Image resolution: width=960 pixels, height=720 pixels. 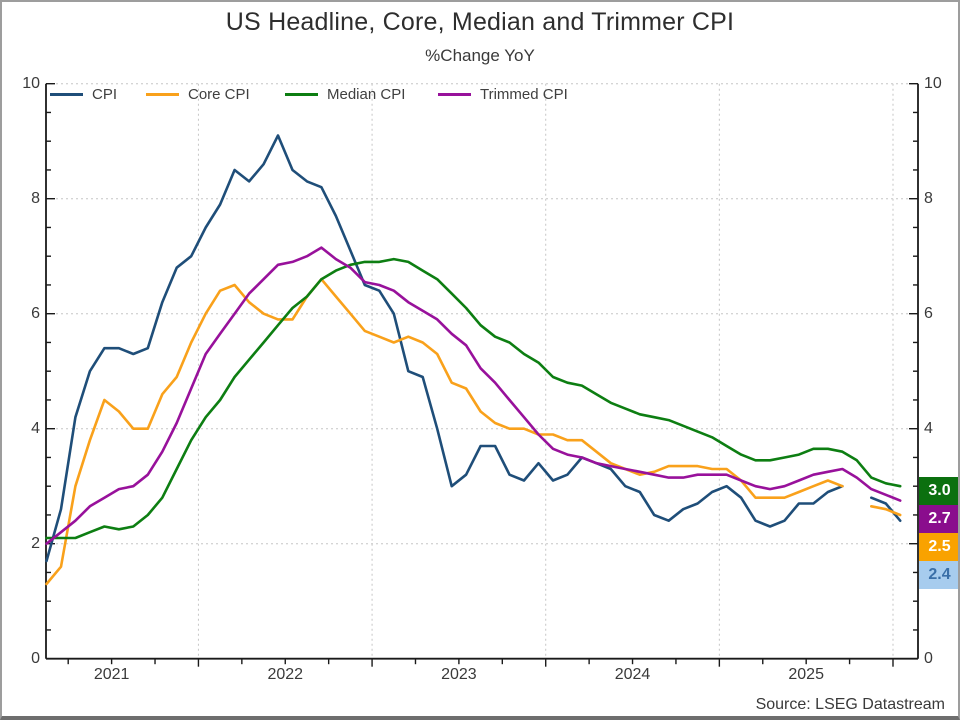 I want to click on y-tick-label-right-6: 6, so click(x=928, y=313).